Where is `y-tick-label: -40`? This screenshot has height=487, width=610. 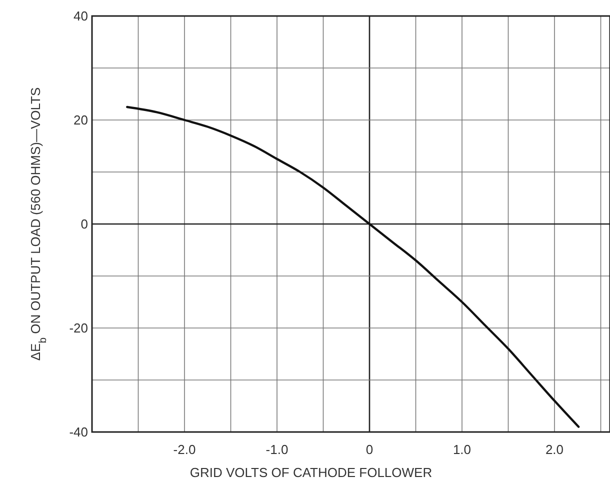
y-tick-label: -40 is located at coordinates (78, 432).